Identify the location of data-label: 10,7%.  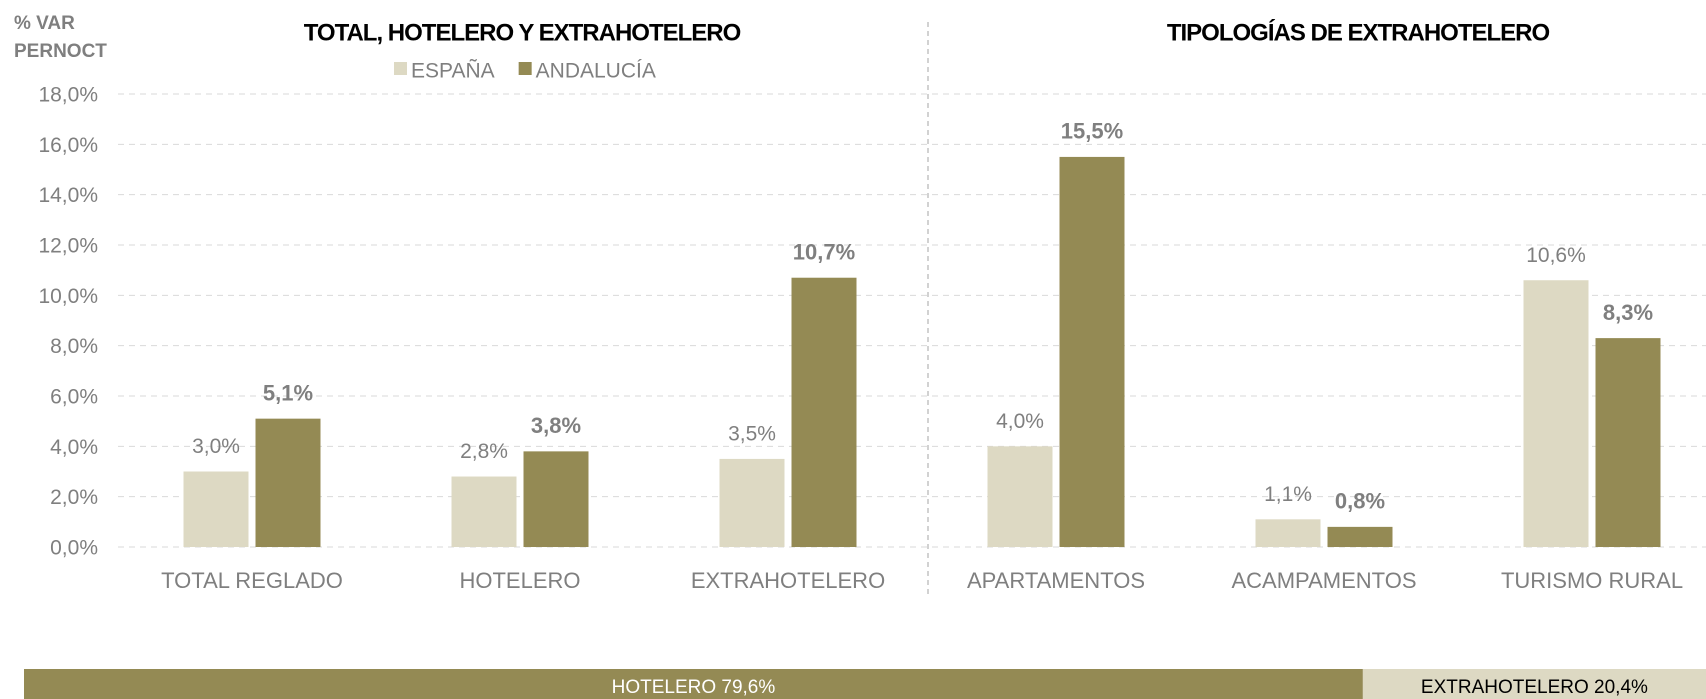
(824, 252).